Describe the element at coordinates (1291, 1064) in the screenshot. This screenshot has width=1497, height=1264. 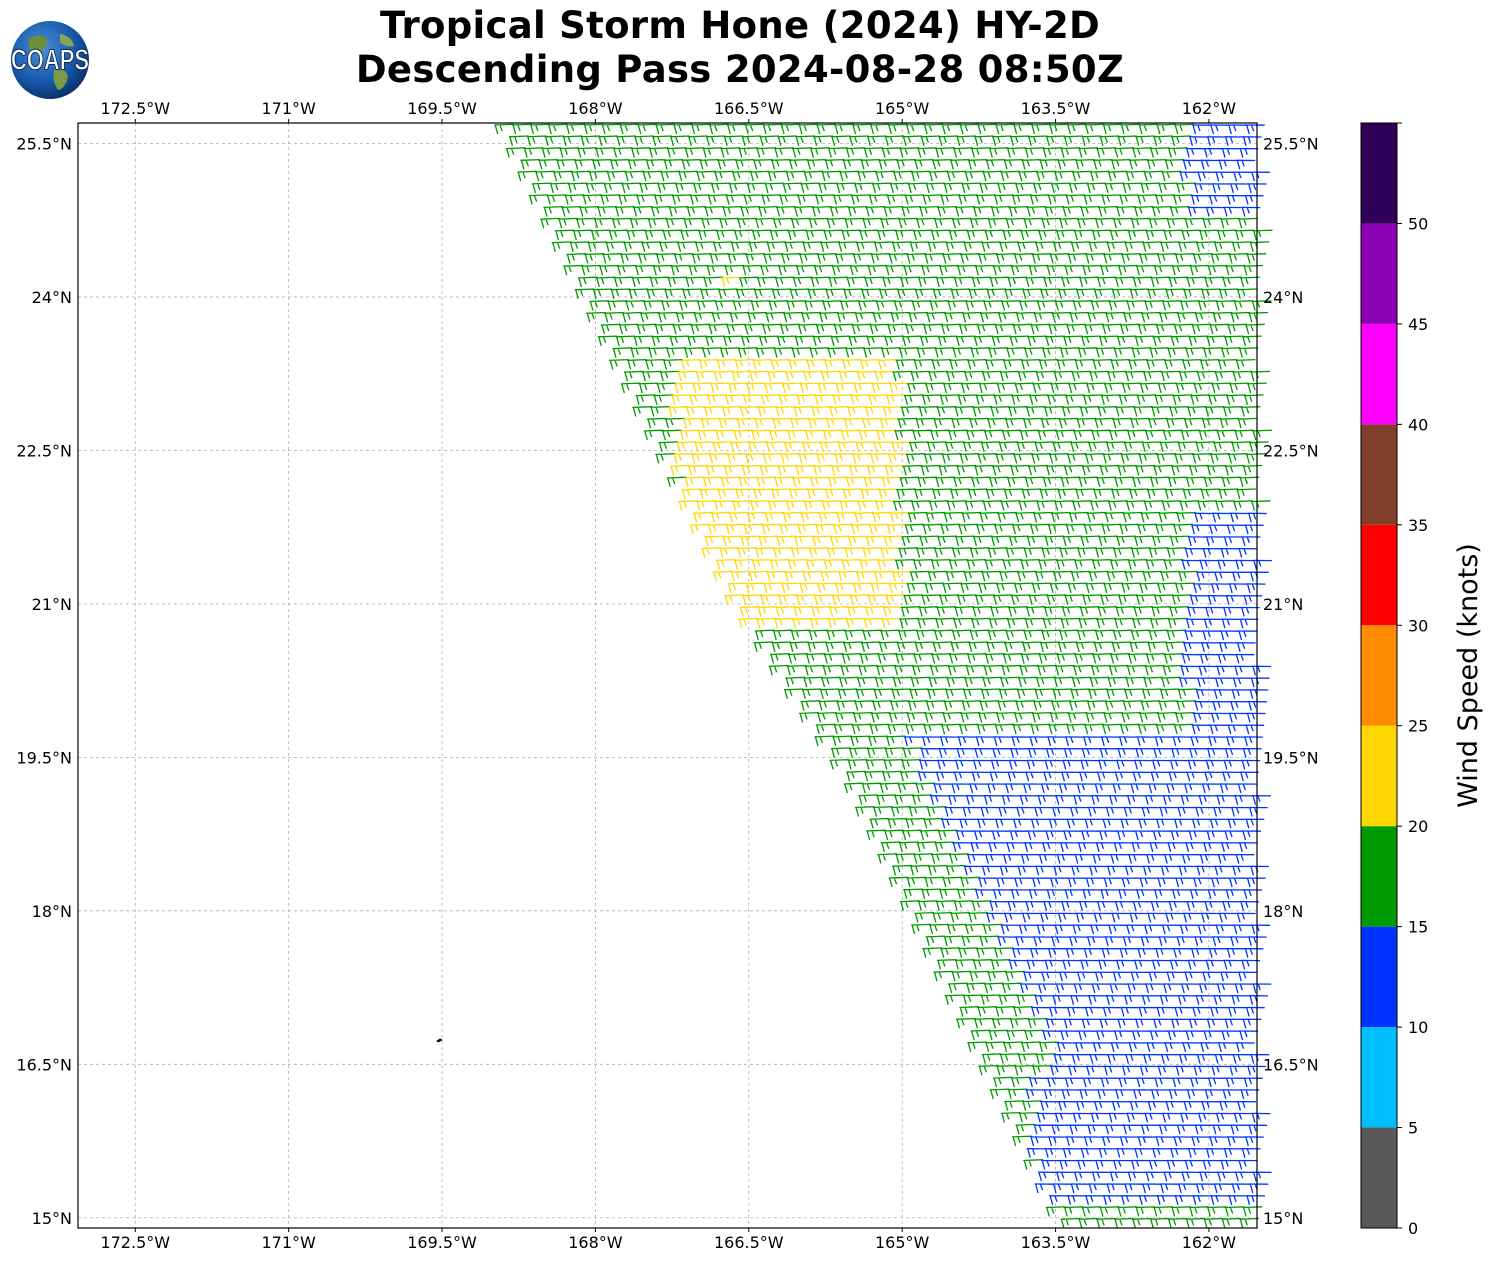
I see `y-tick-label-right: 16.5°N` at that location.